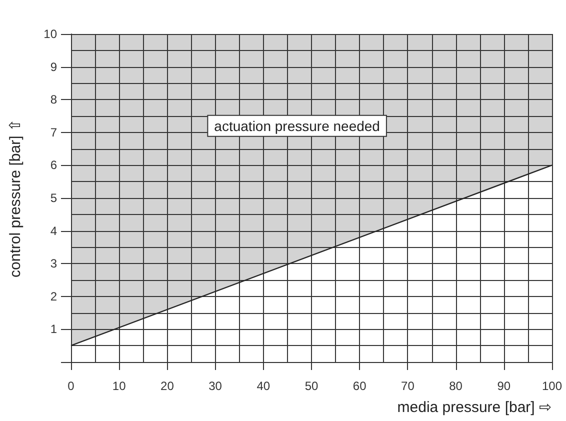  I want to click on x-tick-label: 50, so click(311, 386).